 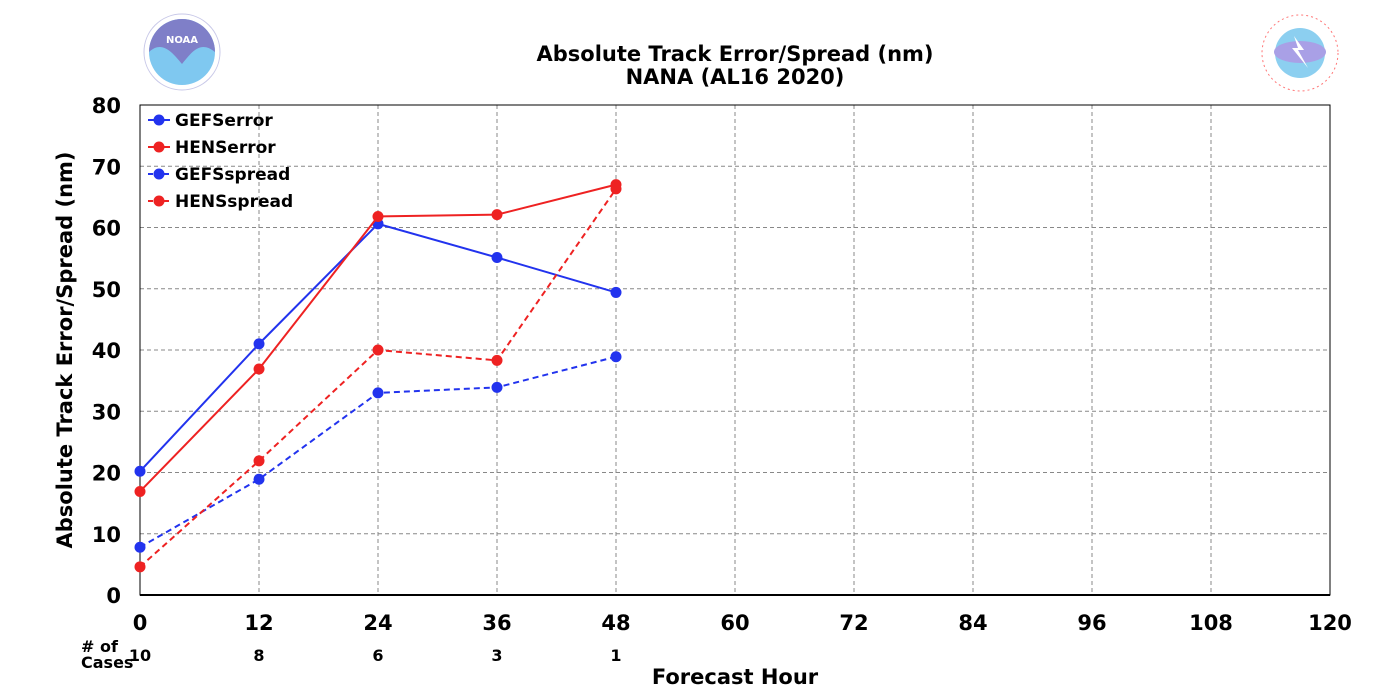 I want to click on x-tick-label: 24, so click(x=377, y=623).